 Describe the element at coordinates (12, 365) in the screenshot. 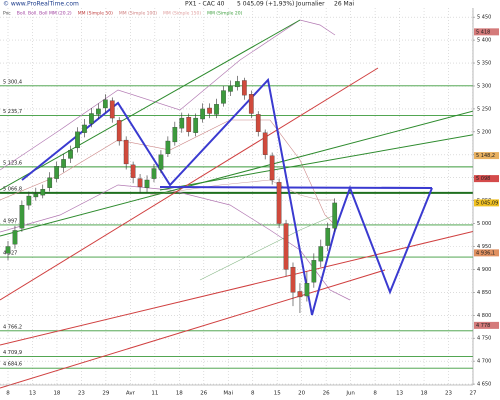

I see `level-label: 4 684,6` at that location.